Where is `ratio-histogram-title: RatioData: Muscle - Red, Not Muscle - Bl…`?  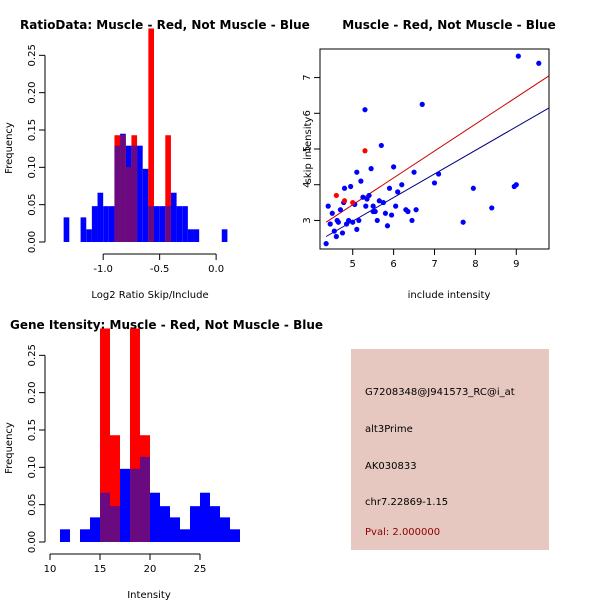
ratio-histogram-title: RatioData: Muscle - Red, Not Muscle - Bl… is located at coordinates (165, 25).